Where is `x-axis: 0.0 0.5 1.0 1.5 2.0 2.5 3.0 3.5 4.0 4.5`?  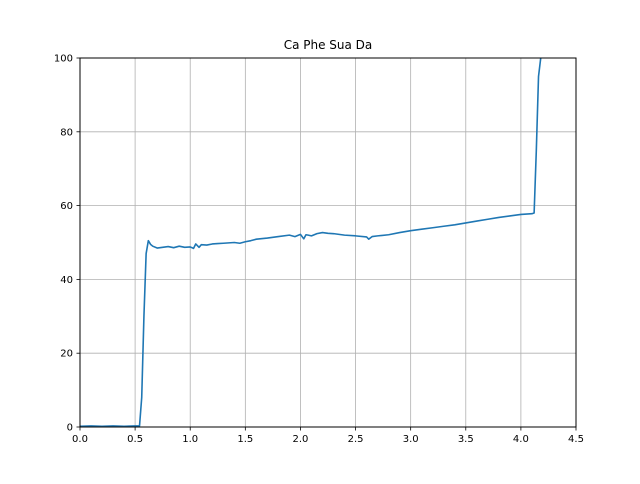 x-axis: 0.0 0.5 1.0 1.5 2.0 2.5 3.0 3.5 4.0 4.5 is located at coordinates (328, 436).